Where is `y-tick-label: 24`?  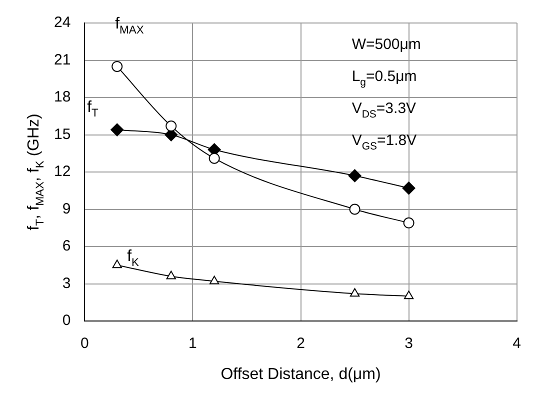 y-tick-label: 24 is located at coordinates (62, 23).